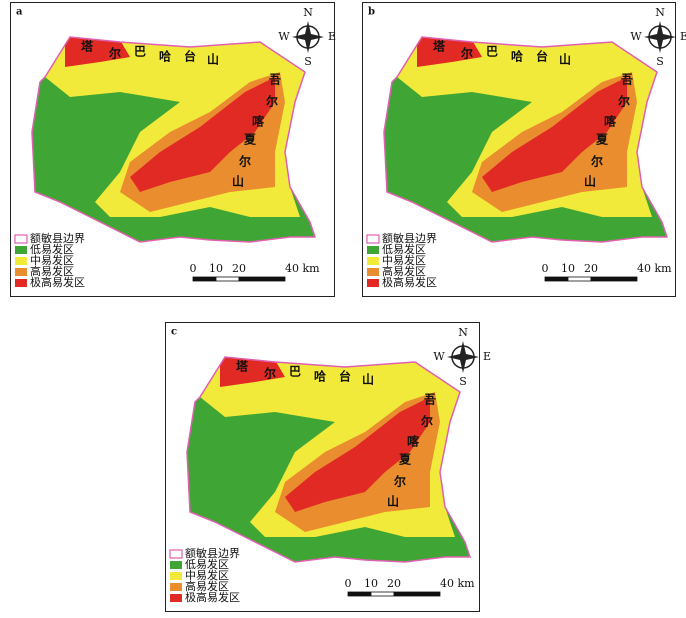 This screenshot has height=618, width=686. I want to click on panel-label: b, so click(371, 12).